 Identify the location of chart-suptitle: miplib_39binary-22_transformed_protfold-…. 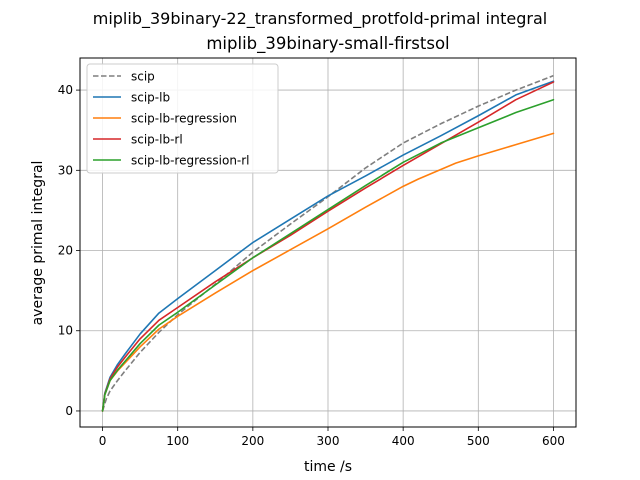
(320, 19).